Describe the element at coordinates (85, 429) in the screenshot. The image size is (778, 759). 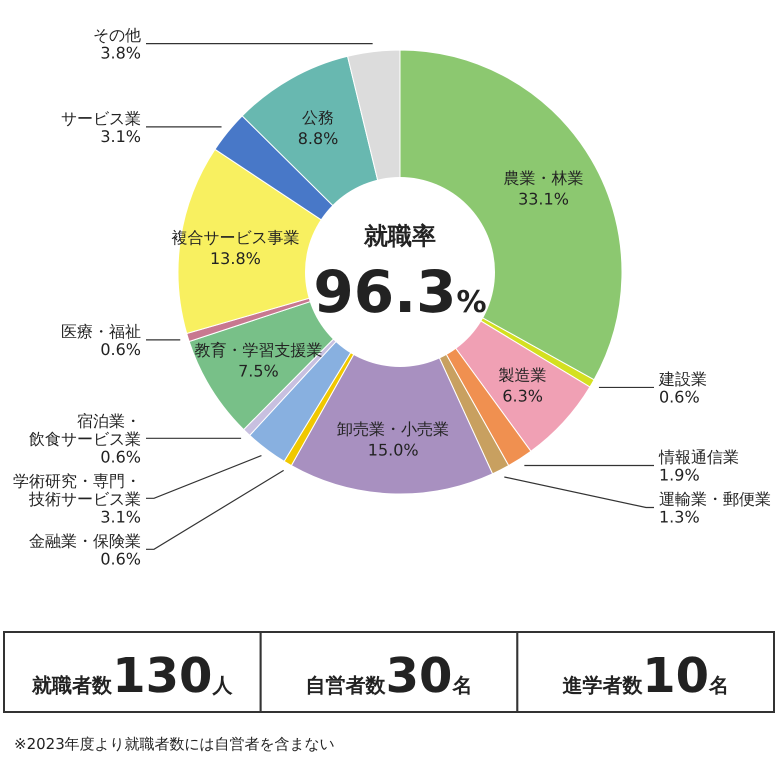
I see `slice-label: 宿泊業・飲食サービス業` at that location.